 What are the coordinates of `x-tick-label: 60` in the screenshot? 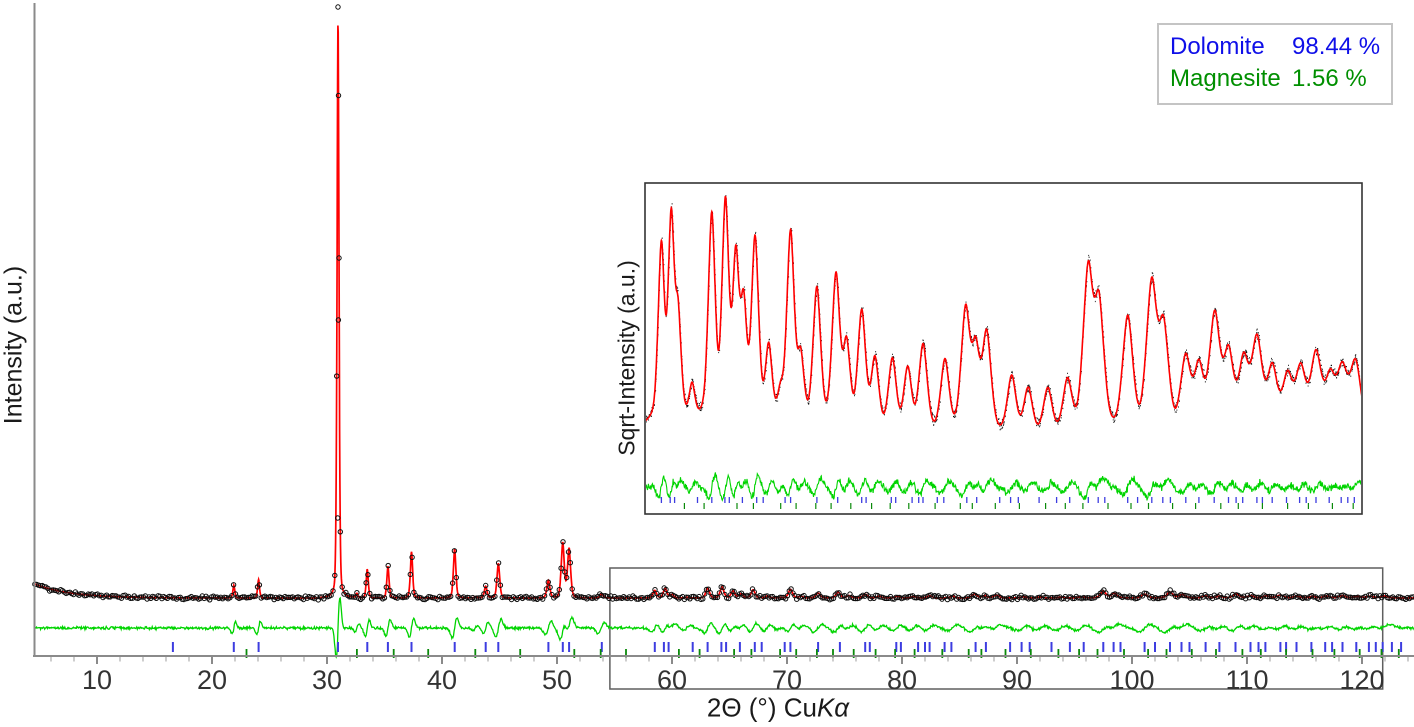 It's located at (672, 680).